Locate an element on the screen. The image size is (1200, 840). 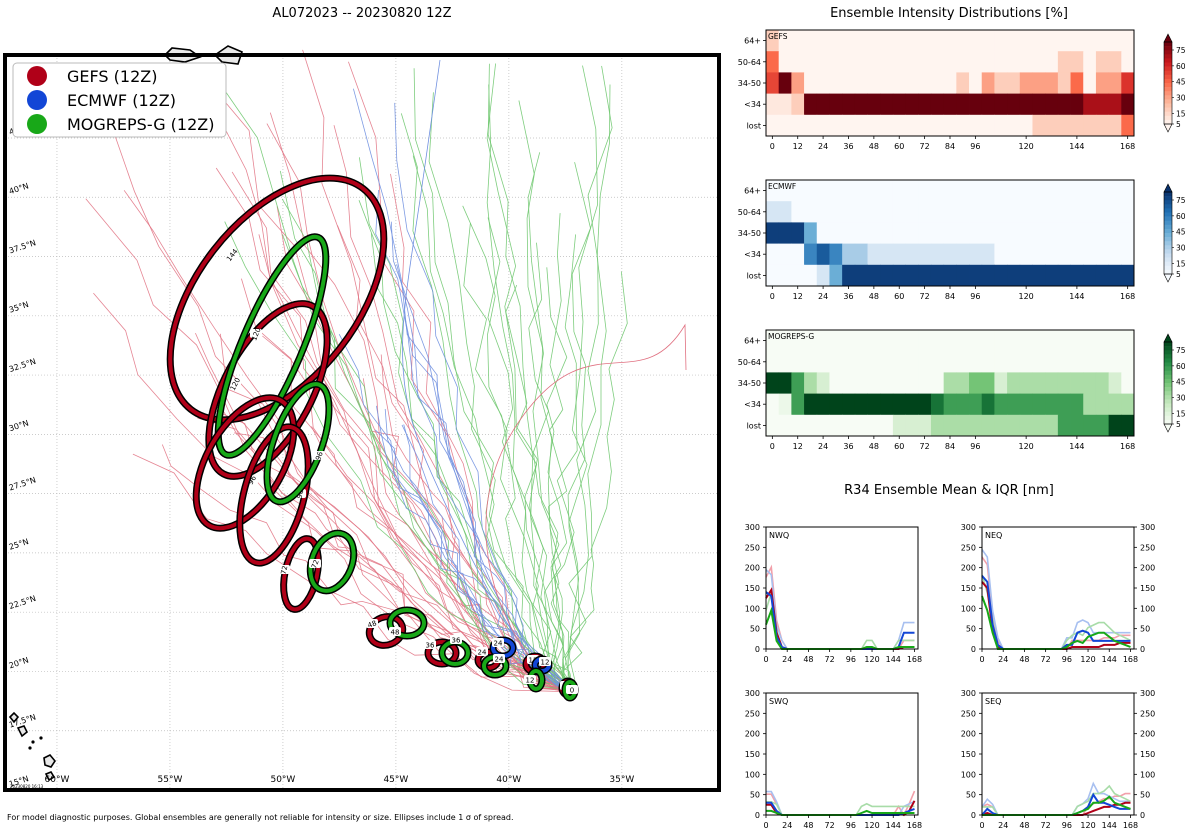
colorbar-tick-label: 75 is located at coordinates (1181, 350).